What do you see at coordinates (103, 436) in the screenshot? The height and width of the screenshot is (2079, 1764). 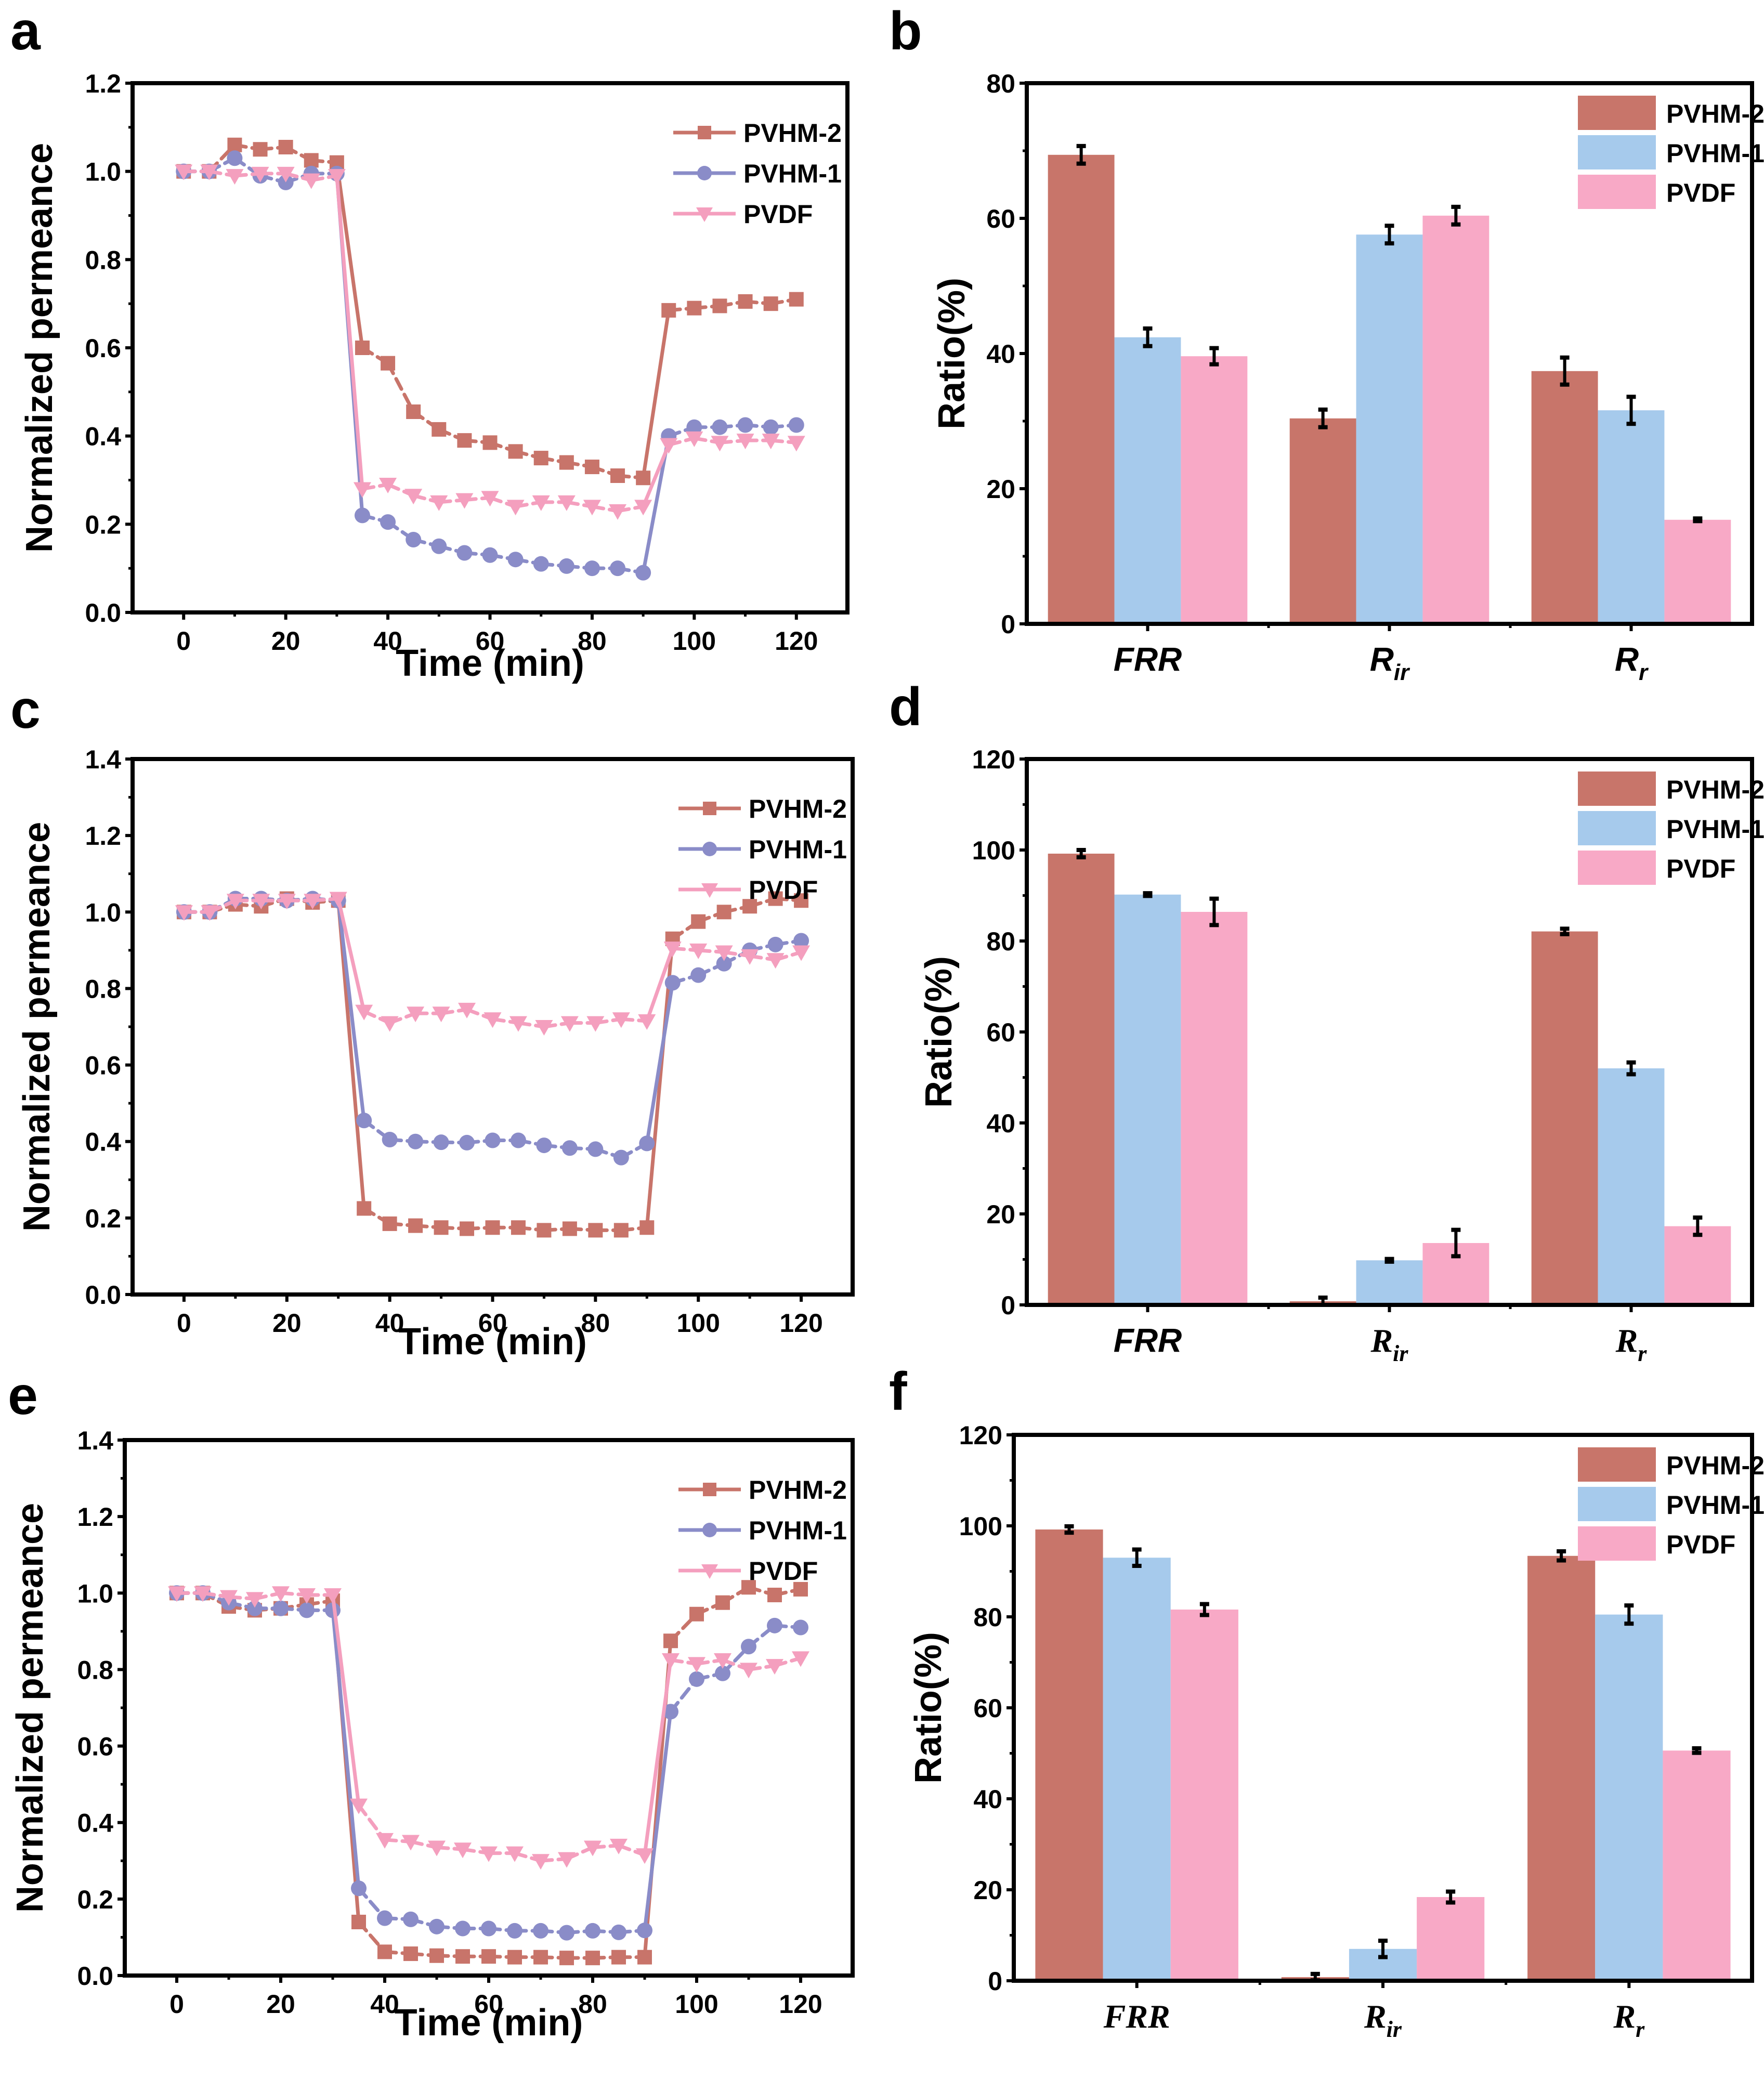 I see `y-tick-label: 0.4` at bounding box center [103, 436].